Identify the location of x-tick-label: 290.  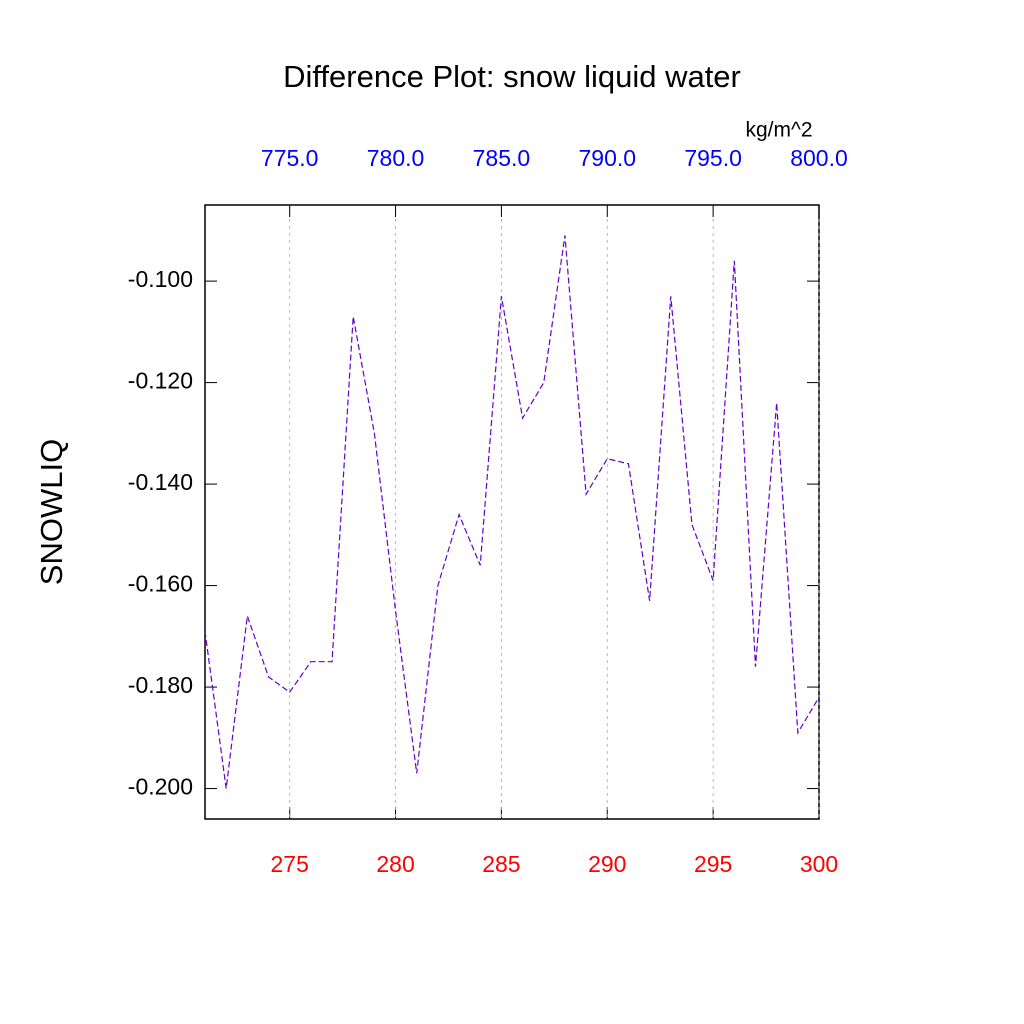
(607, 864).